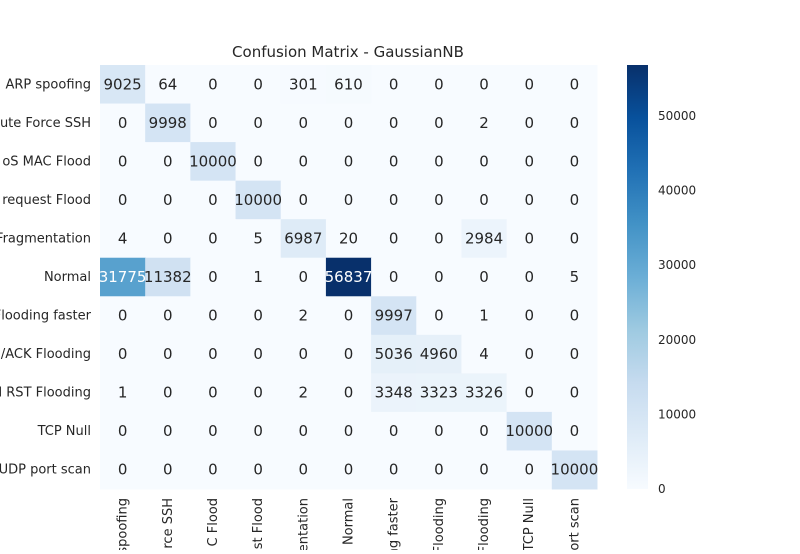 This screenshot has width=800, height=554. What do you see at coordinates (484, 316) in the screenshot?
I see `cell-value-label: 1` at bounding box center [484, 316].